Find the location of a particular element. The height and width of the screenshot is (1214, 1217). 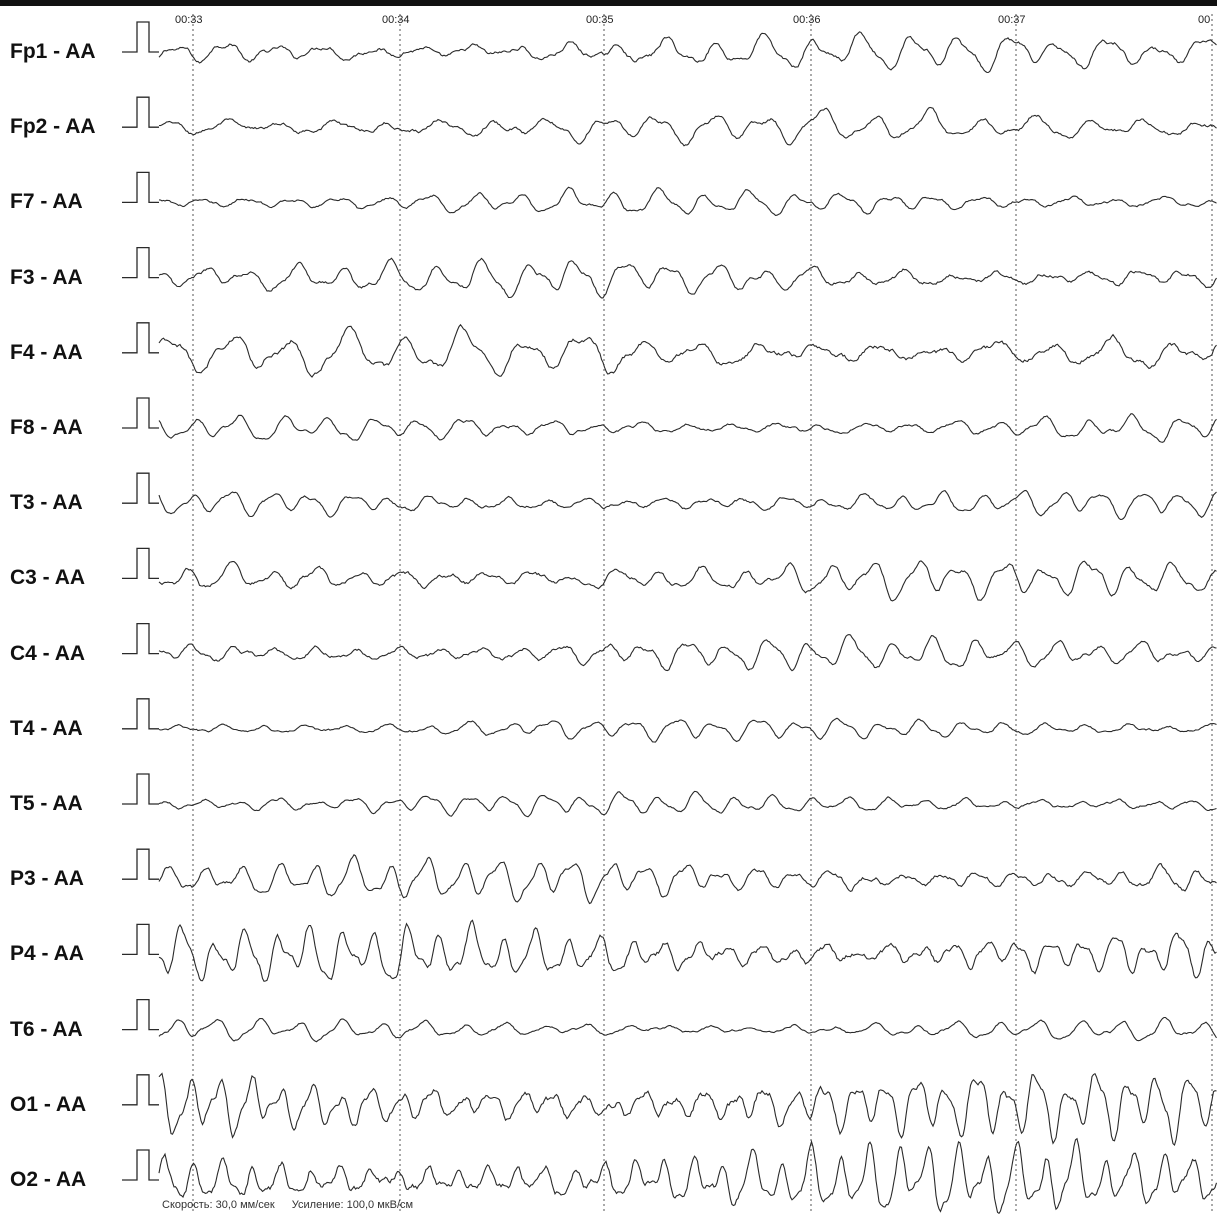

time-tick-label: 00:37 is located at coordinates (1012, 20).